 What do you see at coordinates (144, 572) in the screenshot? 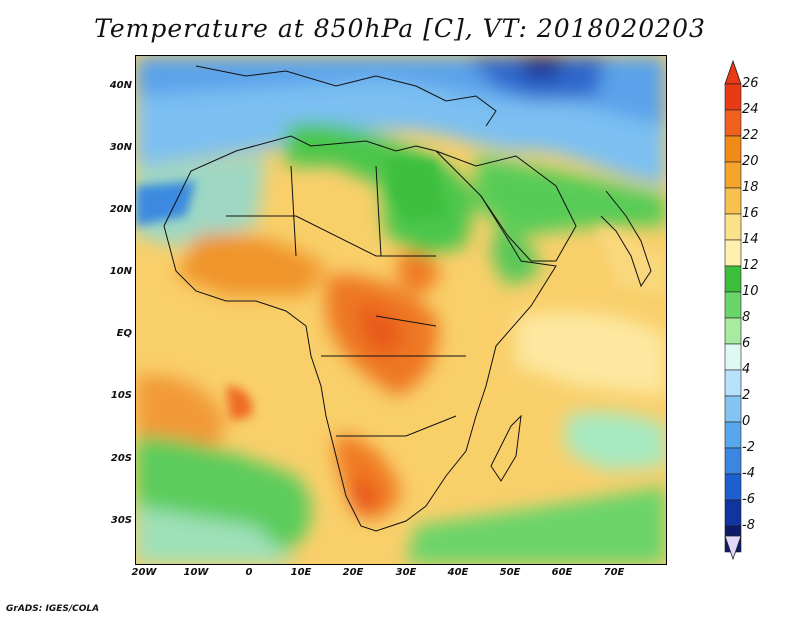
I see `lon-label-20w: 20W` at bounding box center [144, 572].